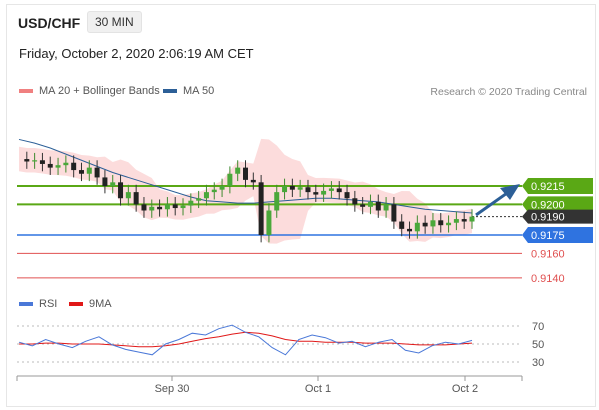 This screenshot has width=599, height=410. What do you see at coordinates (538, 327) in the screenshot?
I see `rsi-axis-label: 70` at bounding box center [538, 327].